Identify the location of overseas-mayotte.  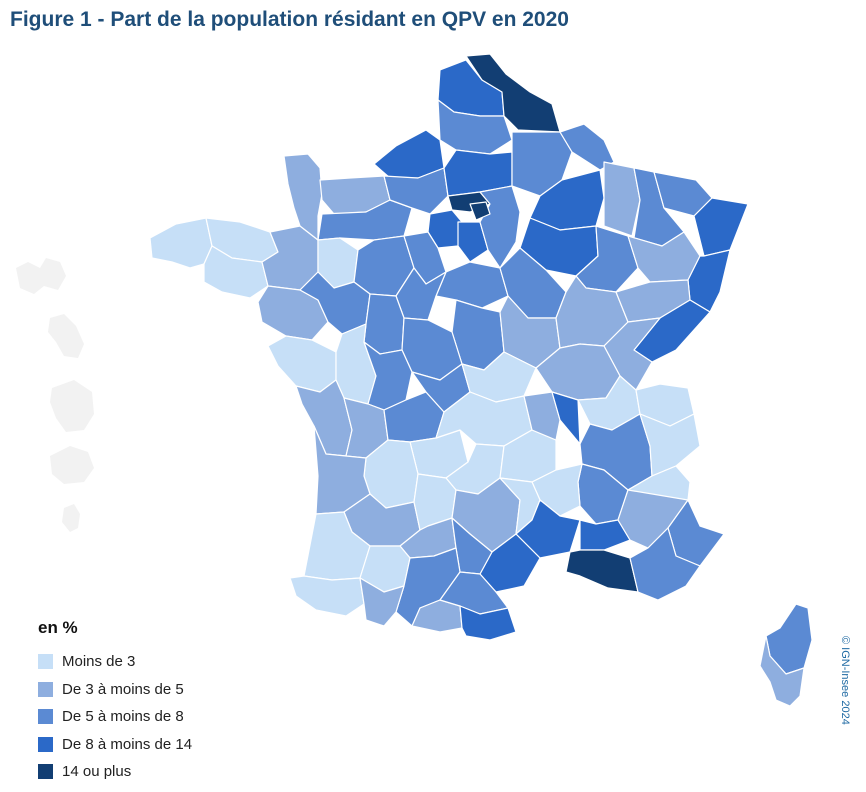
(71, 518).